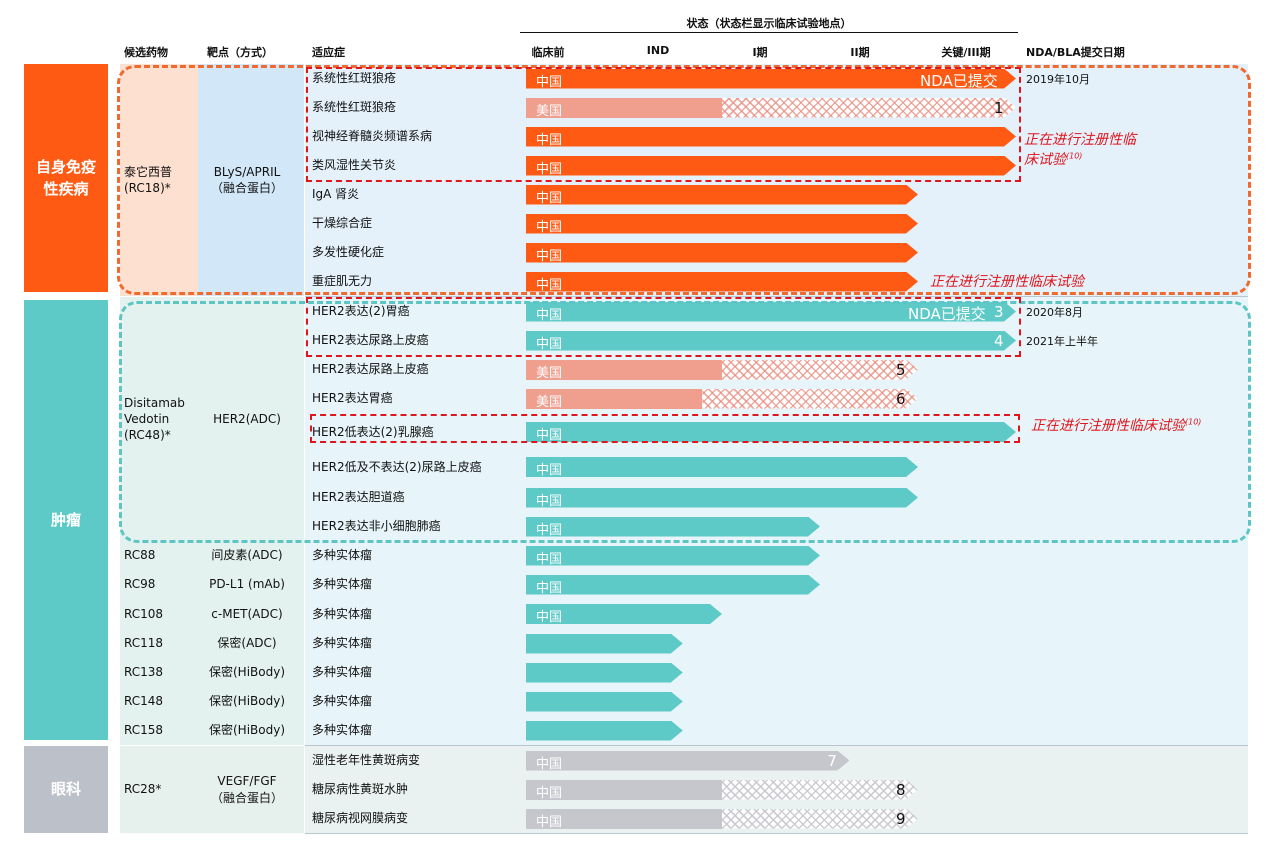 Image resolution: width=1270 pixels, height=847 pixels. Describe the element at coordinates (144, 701) in the screenshot. I see `candidate-label: RC148` at that location.